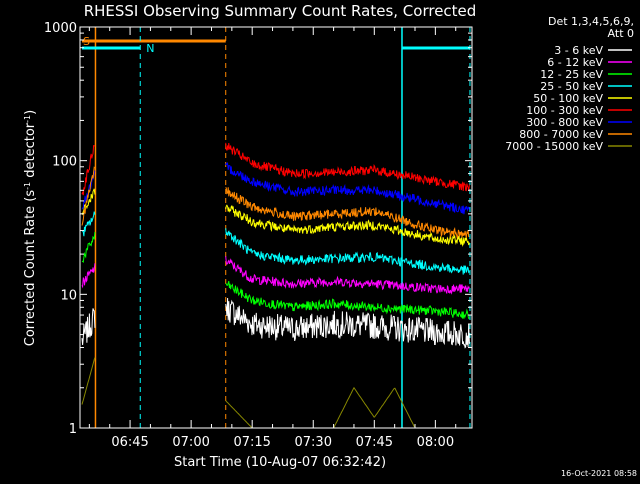  I want to click on series-line-5-seg0, so click(88, 170).